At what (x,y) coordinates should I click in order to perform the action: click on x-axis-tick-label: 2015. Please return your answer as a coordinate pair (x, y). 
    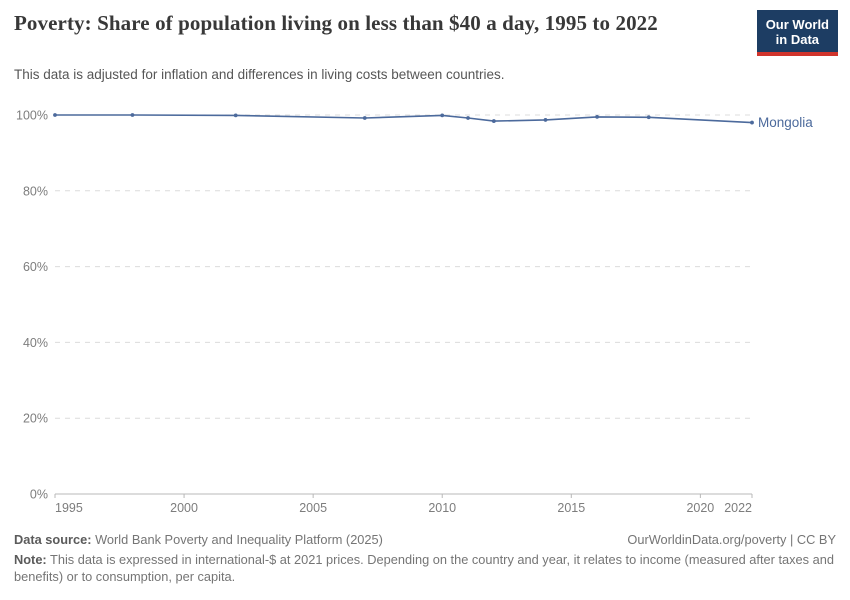
    Looking at the image, I should click on (571, 508).